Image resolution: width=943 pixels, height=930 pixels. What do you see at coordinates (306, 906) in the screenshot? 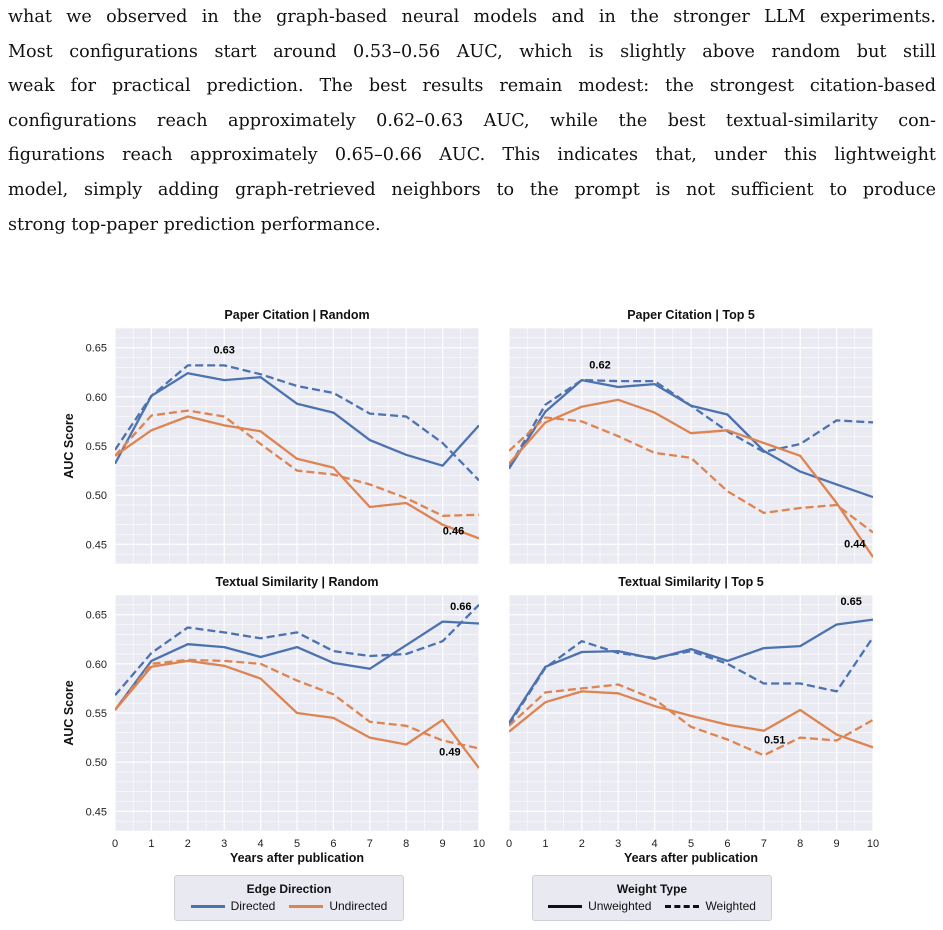
I see `legend-swatch-undirected` at bounding box center [306, 906].